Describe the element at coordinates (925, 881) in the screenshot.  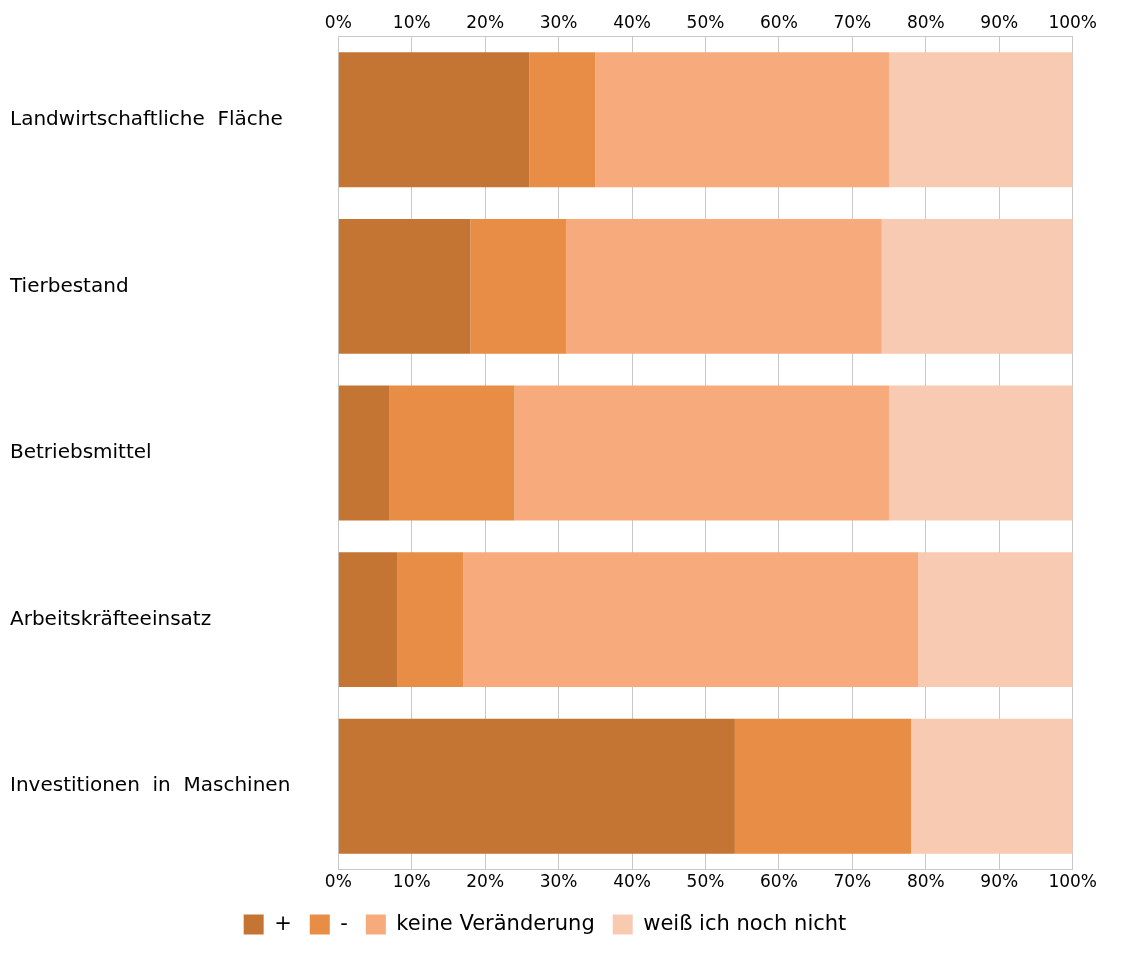
I see `x2-tick-label: 80%` at that location.